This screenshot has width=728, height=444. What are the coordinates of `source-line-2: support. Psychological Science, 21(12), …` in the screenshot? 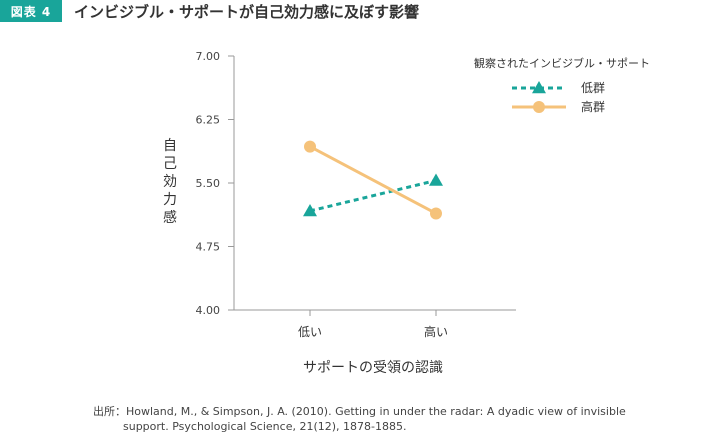 It's located at (265, 426).